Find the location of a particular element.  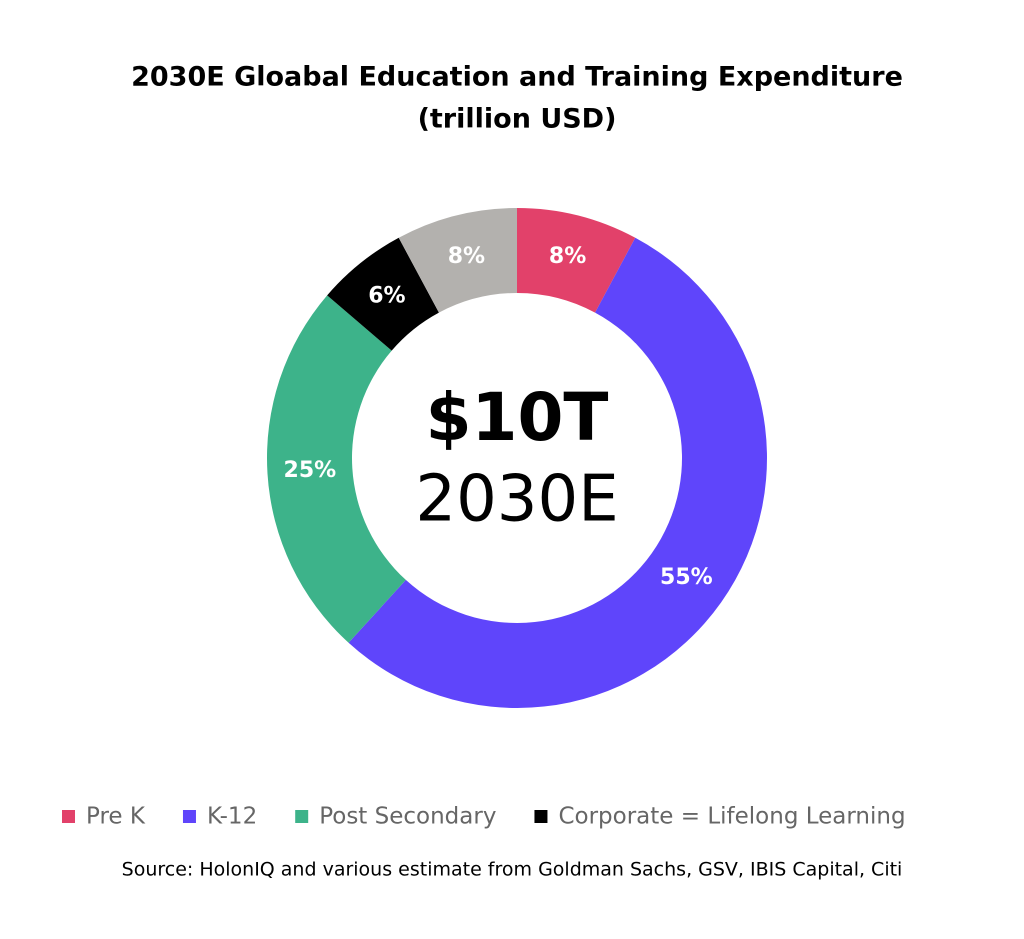

legend-label: Post Secondary is located at coordinates (407, 817).